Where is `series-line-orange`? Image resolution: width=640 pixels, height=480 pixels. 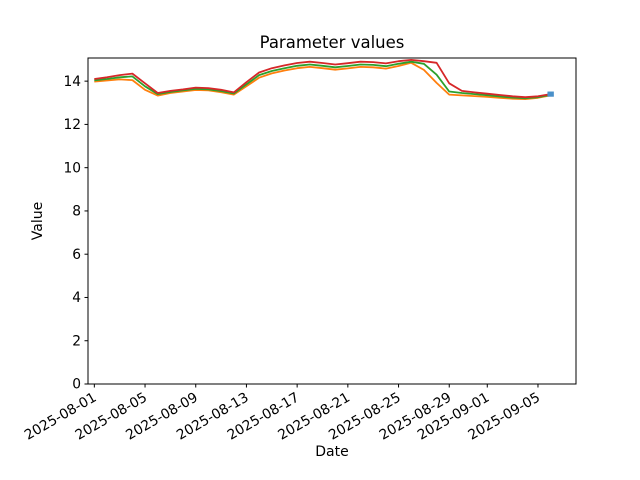
series-line-orange is located at coordinates (322, 80).